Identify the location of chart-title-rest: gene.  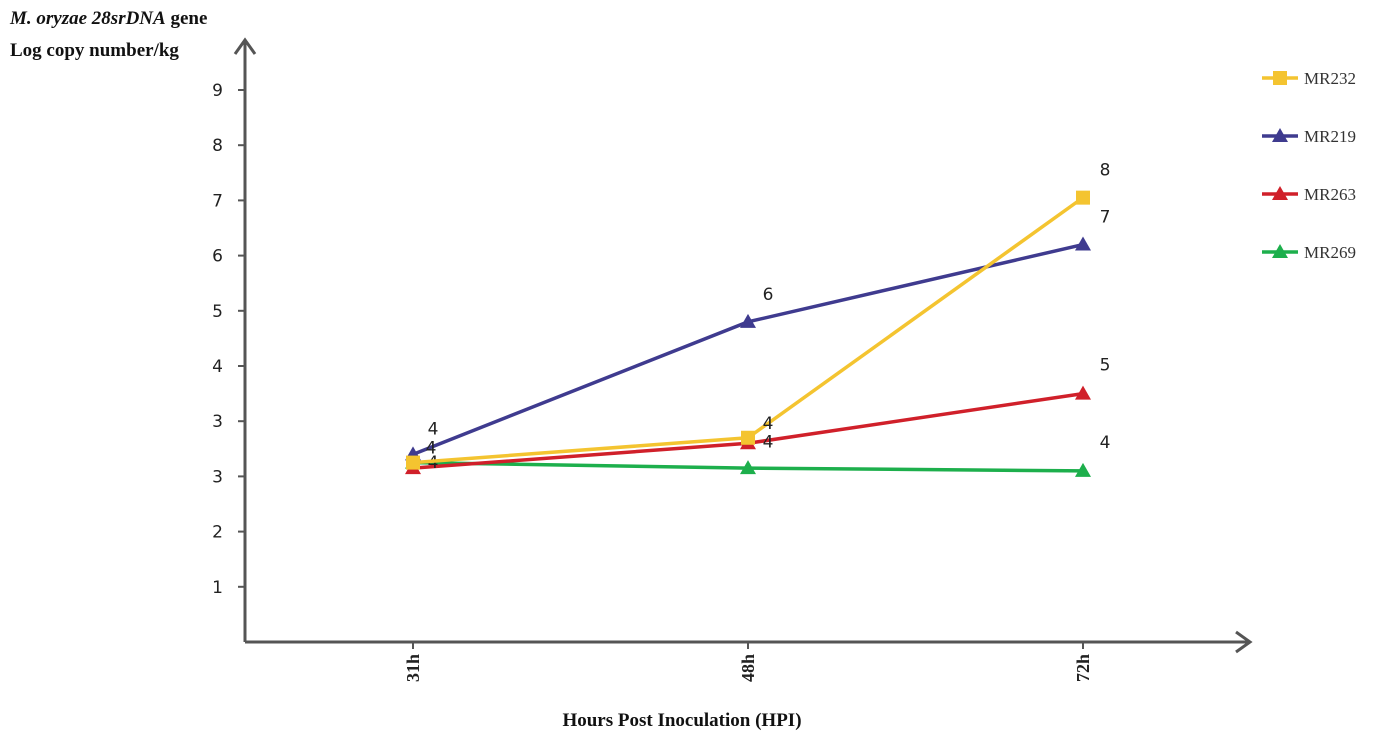
(186, 18).